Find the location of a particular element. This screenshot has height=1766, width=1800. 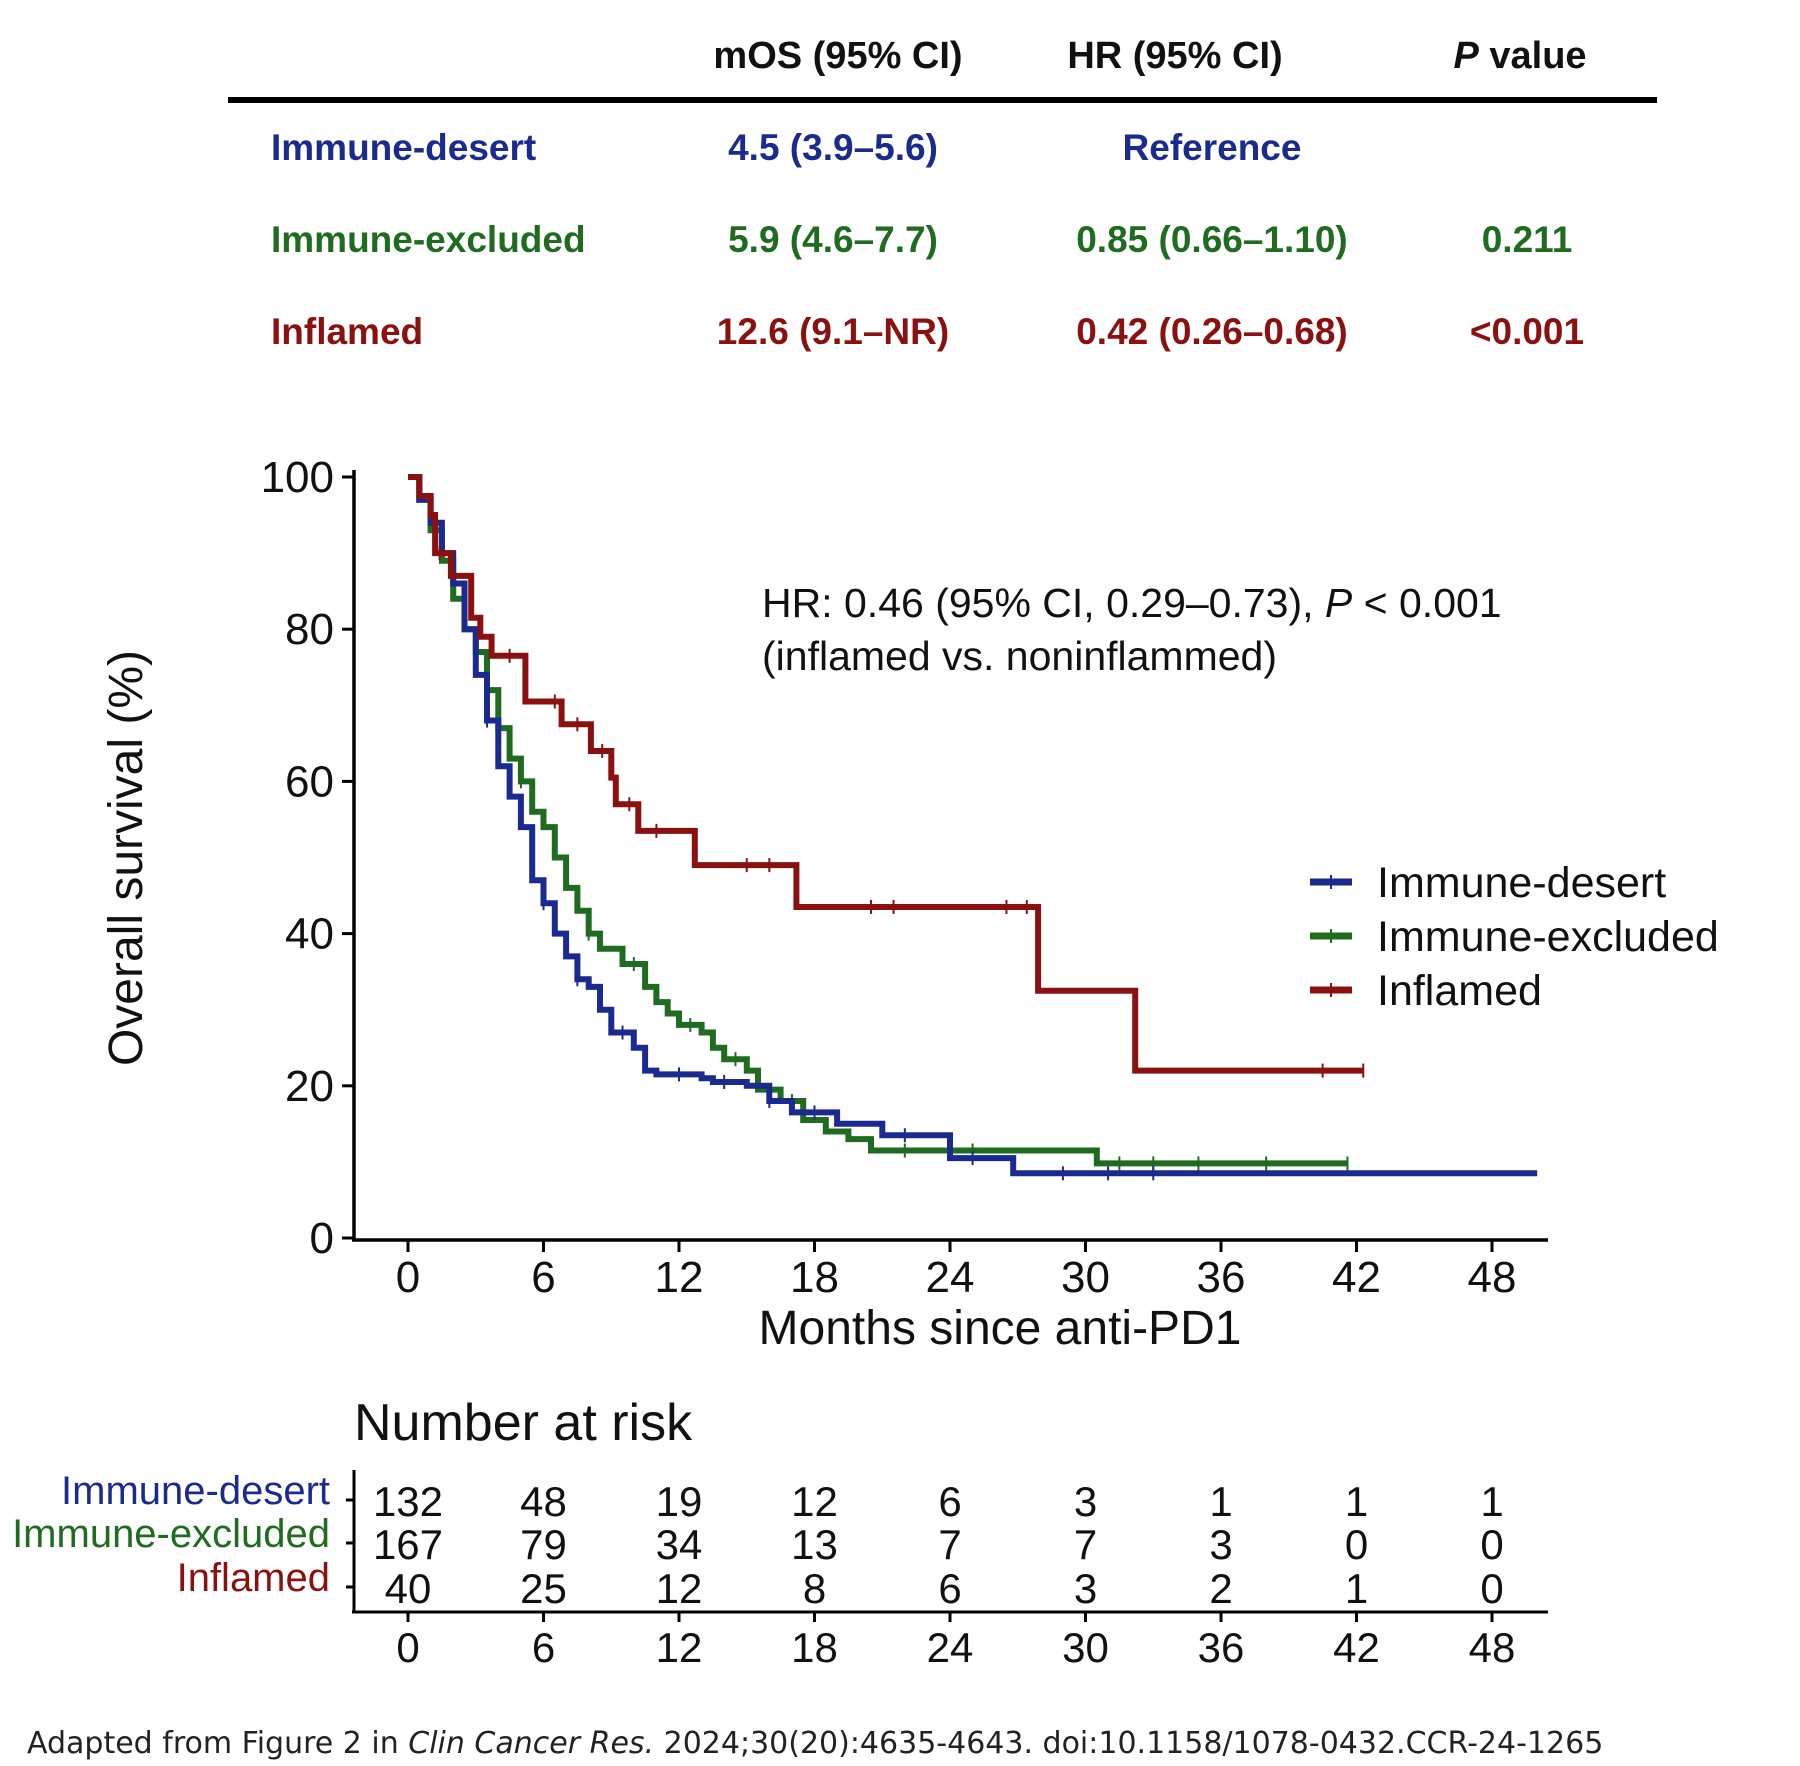

summary-hr-value: 0.42 (0.26–0.68) is located at coordinates (1212, 331).